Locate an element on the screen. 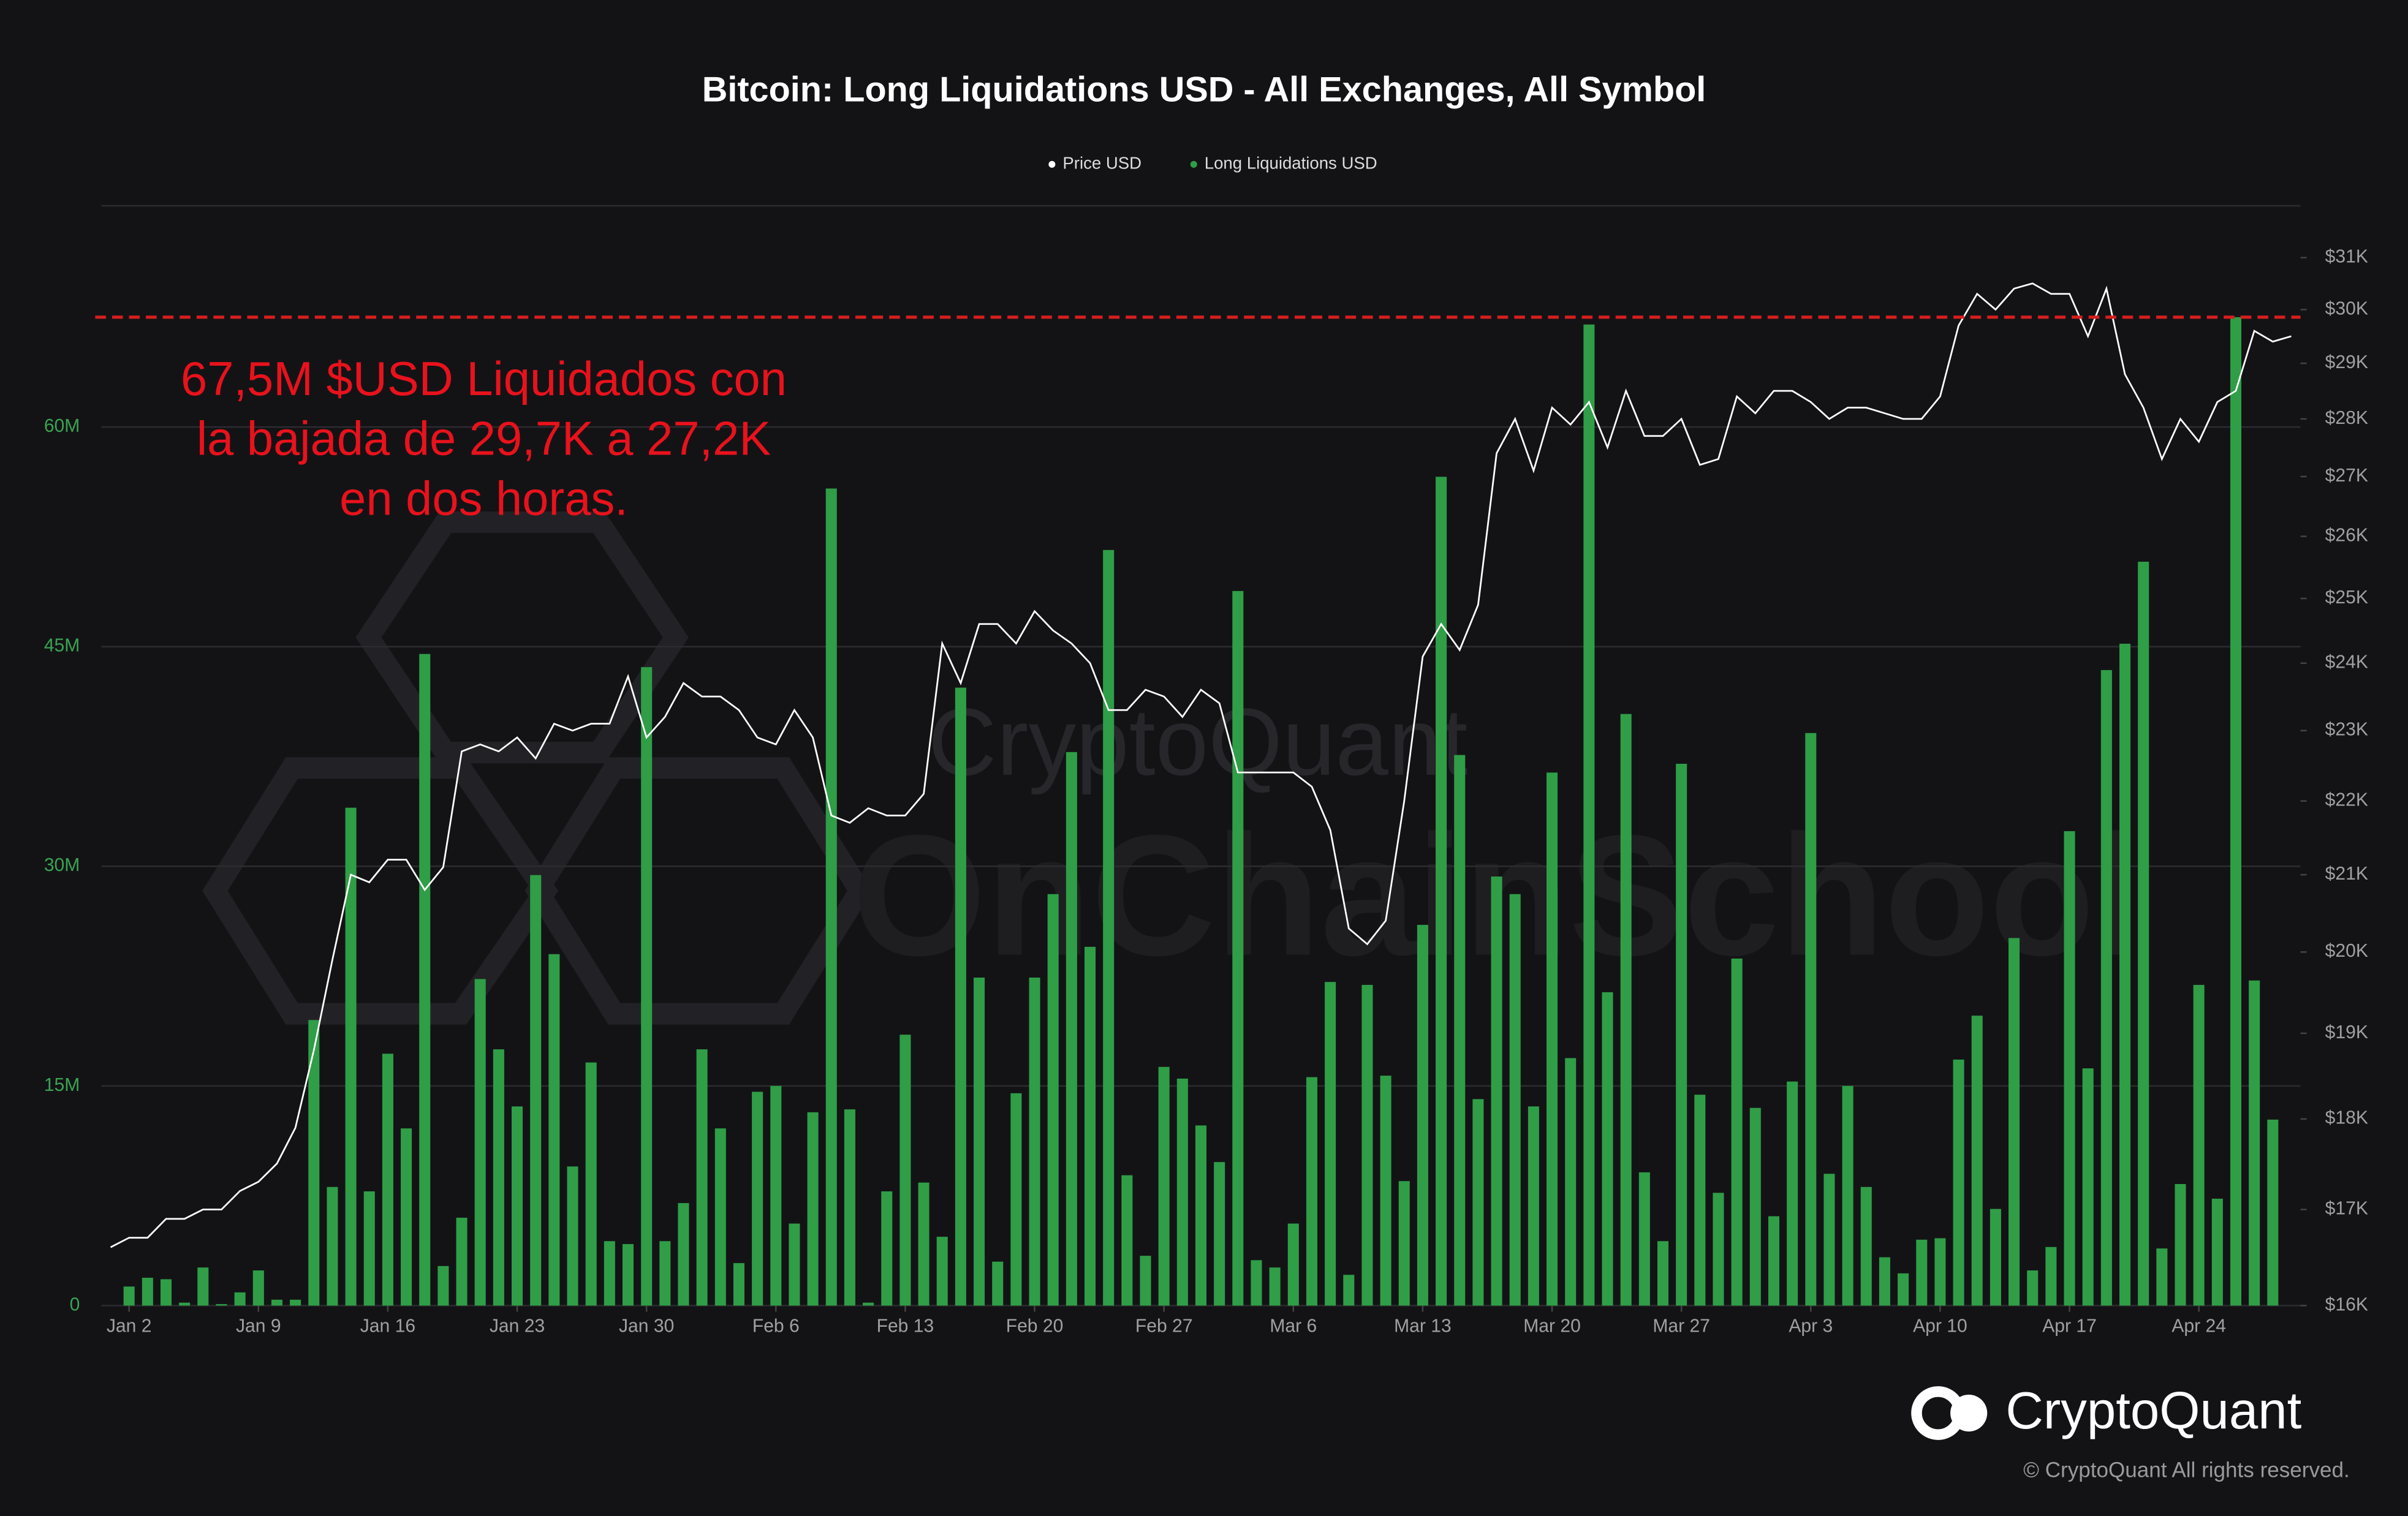 The height and width of the screenshot is (1516, 2408). x-tick-label: Feb 27 is located at coordinates (1164, 1326).